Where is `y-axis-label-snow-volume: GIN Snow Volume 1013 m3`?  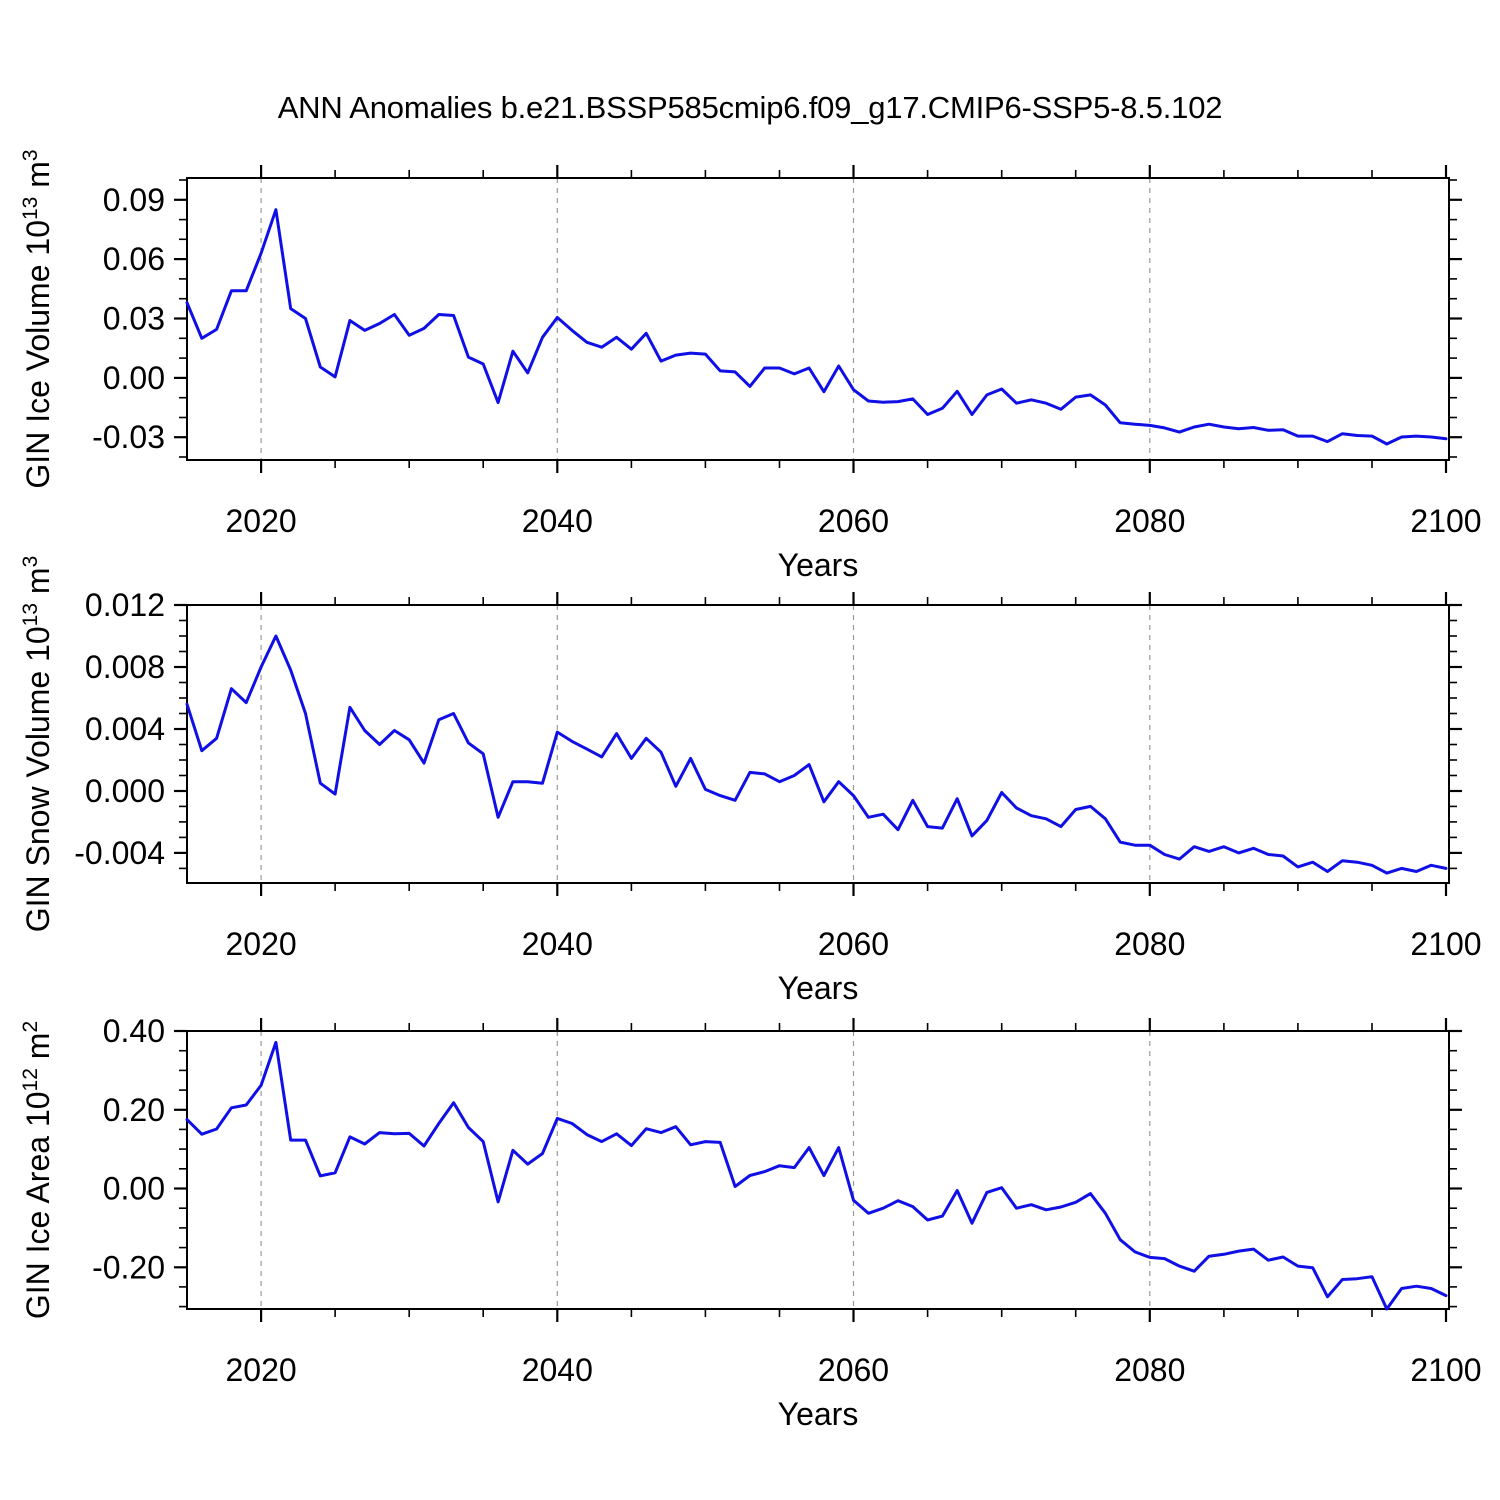 y-axis-label-snow-volume: GIN Snow Volume 1013 m3 is located at coordinates (37, 744).